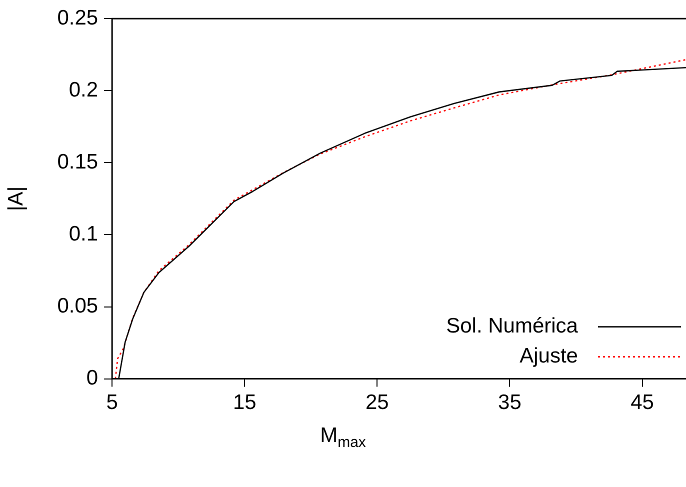 The height and width of the screenshot is (487, 686). I want to click on y-tick-label: 0.1, so click(83, 234).